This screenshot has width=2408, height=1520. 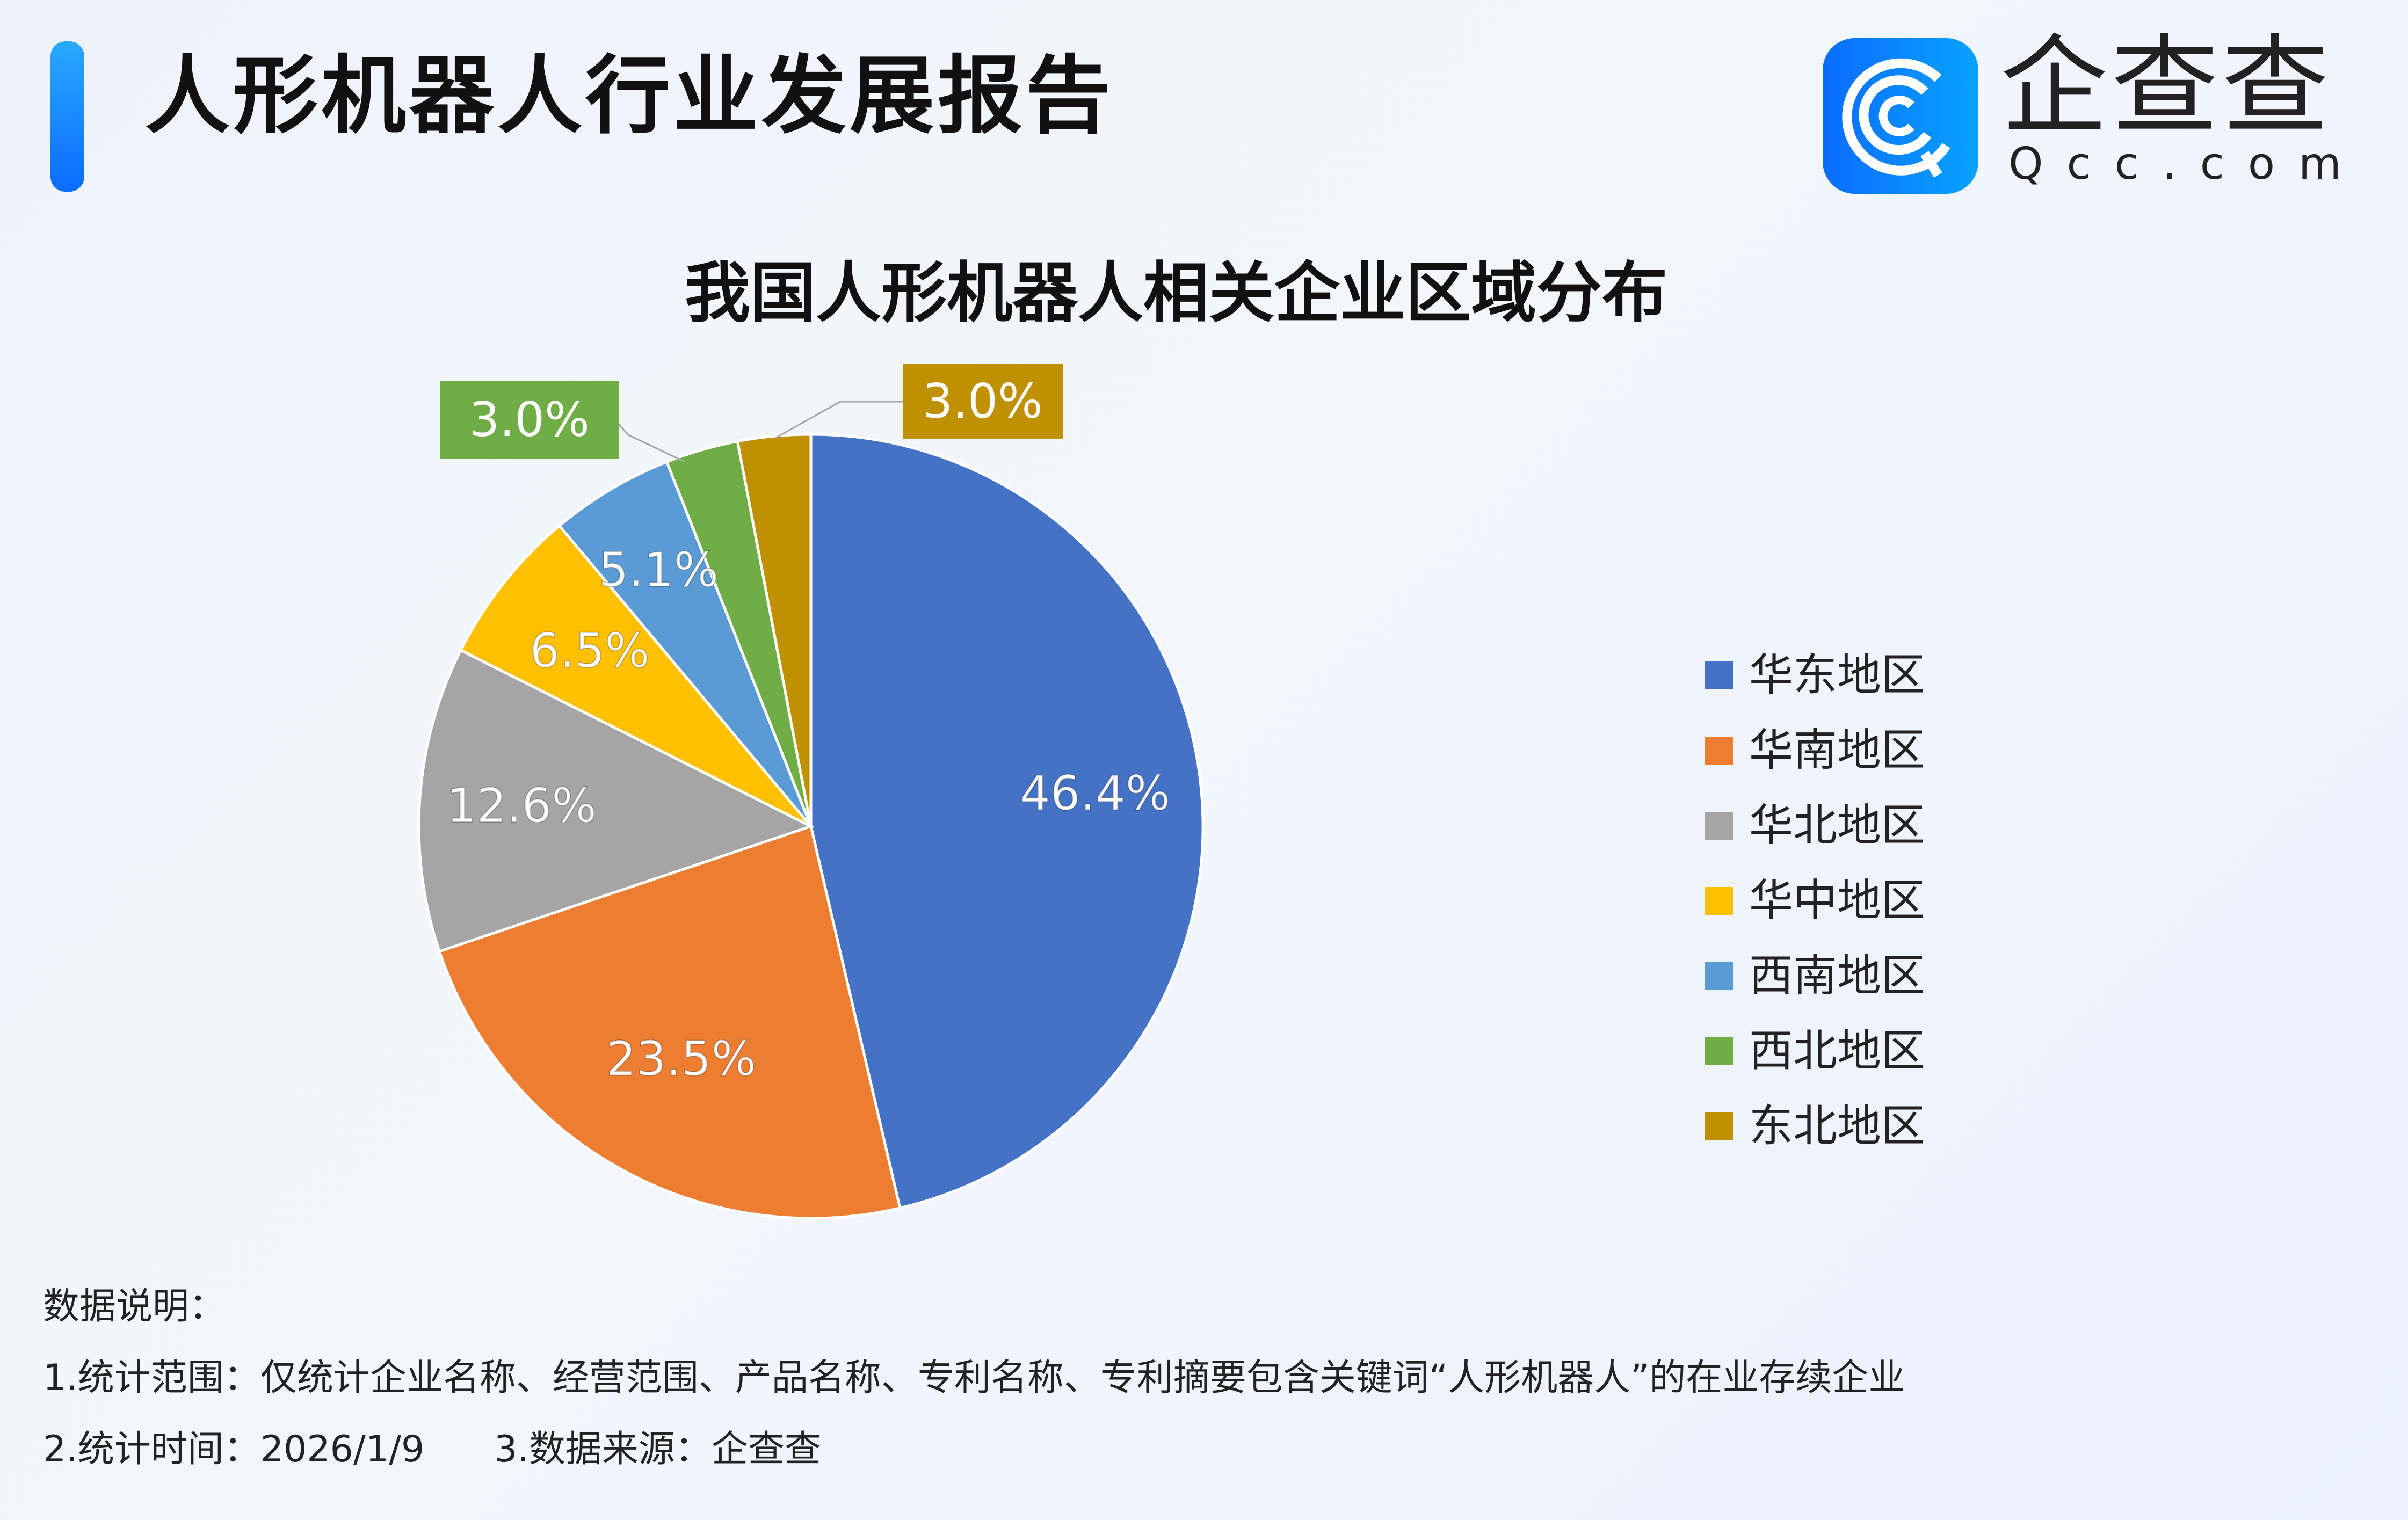 I want to click on legend-item: 华东地区, so click(x=1815, y=675).